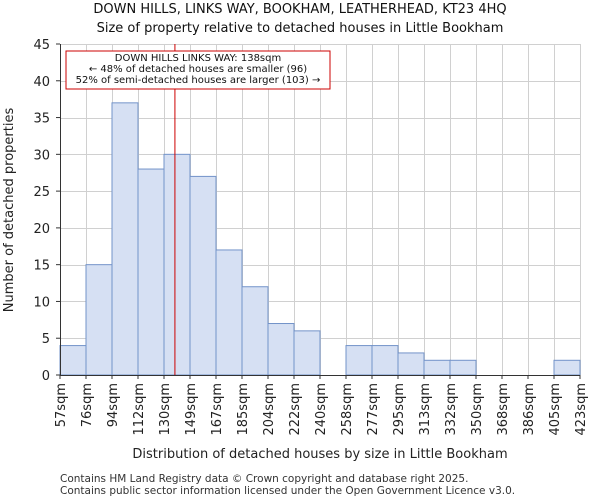 This screenshot has height=500, width=600. What do you see at coordinates (46, 376) in the screenshot?
I see `y-tick-label: 0` at bounding box center [46, 376].